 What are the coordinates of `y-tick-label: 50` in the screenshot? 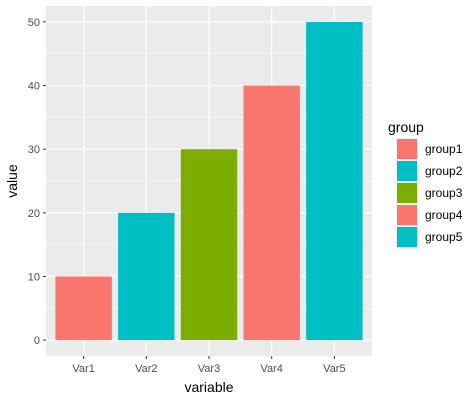 It's located at (34, 23).